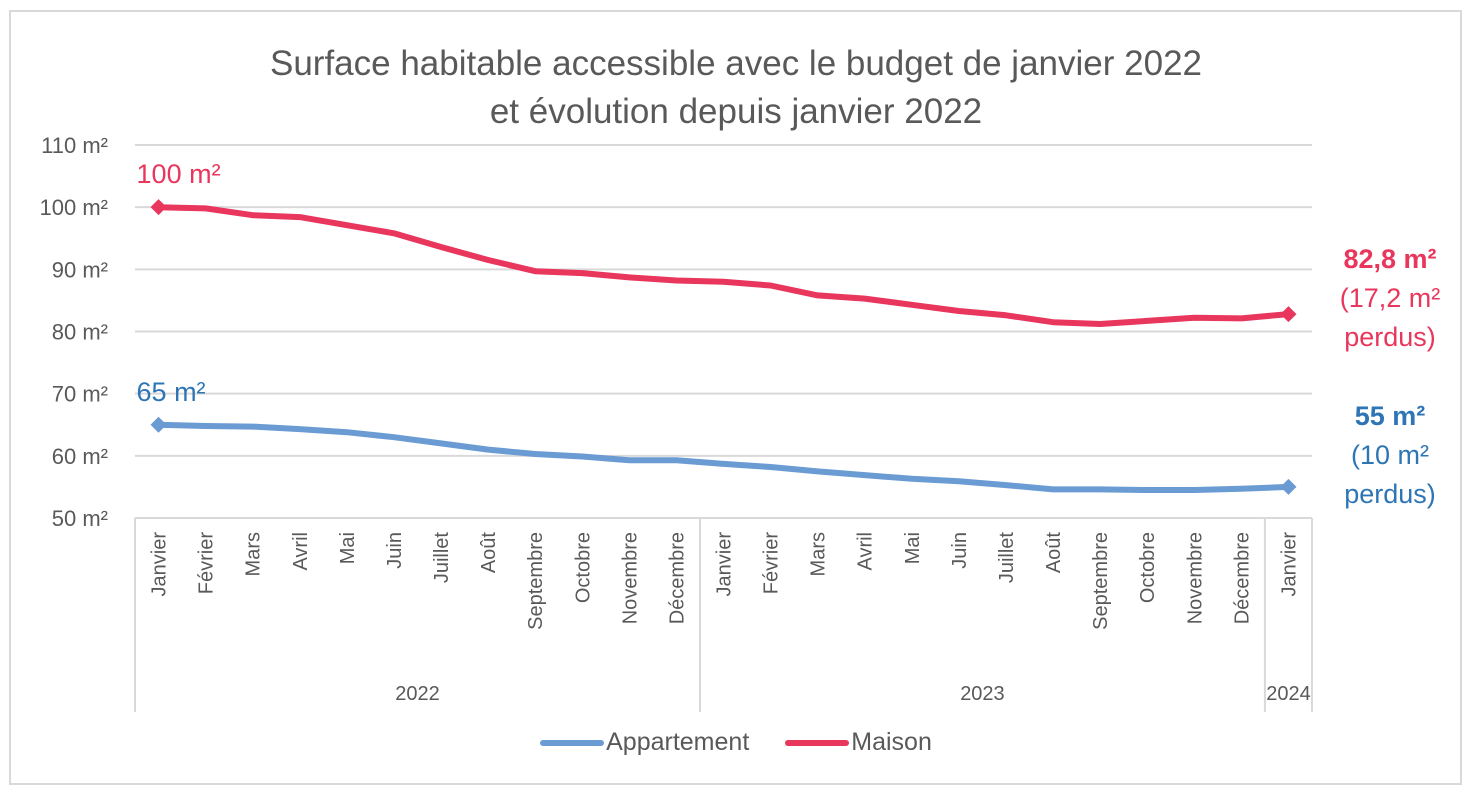 The image size is (1472, 794). Describe the element at coordinates (678, 742) in the screenshot. I see `legend-label-appartement: Appartement` at that location.